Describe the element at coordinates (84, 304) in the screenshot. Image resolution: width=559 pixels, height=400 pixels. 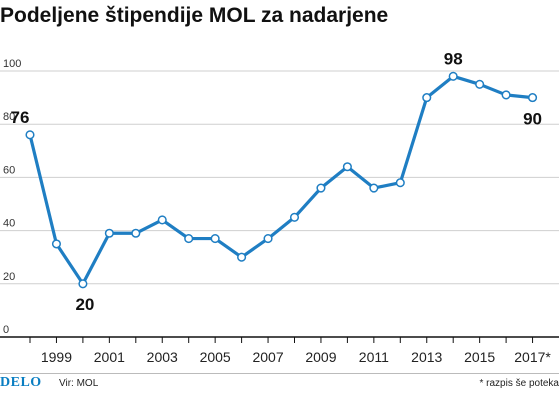
I see `data-label-2000: 20` at that location.